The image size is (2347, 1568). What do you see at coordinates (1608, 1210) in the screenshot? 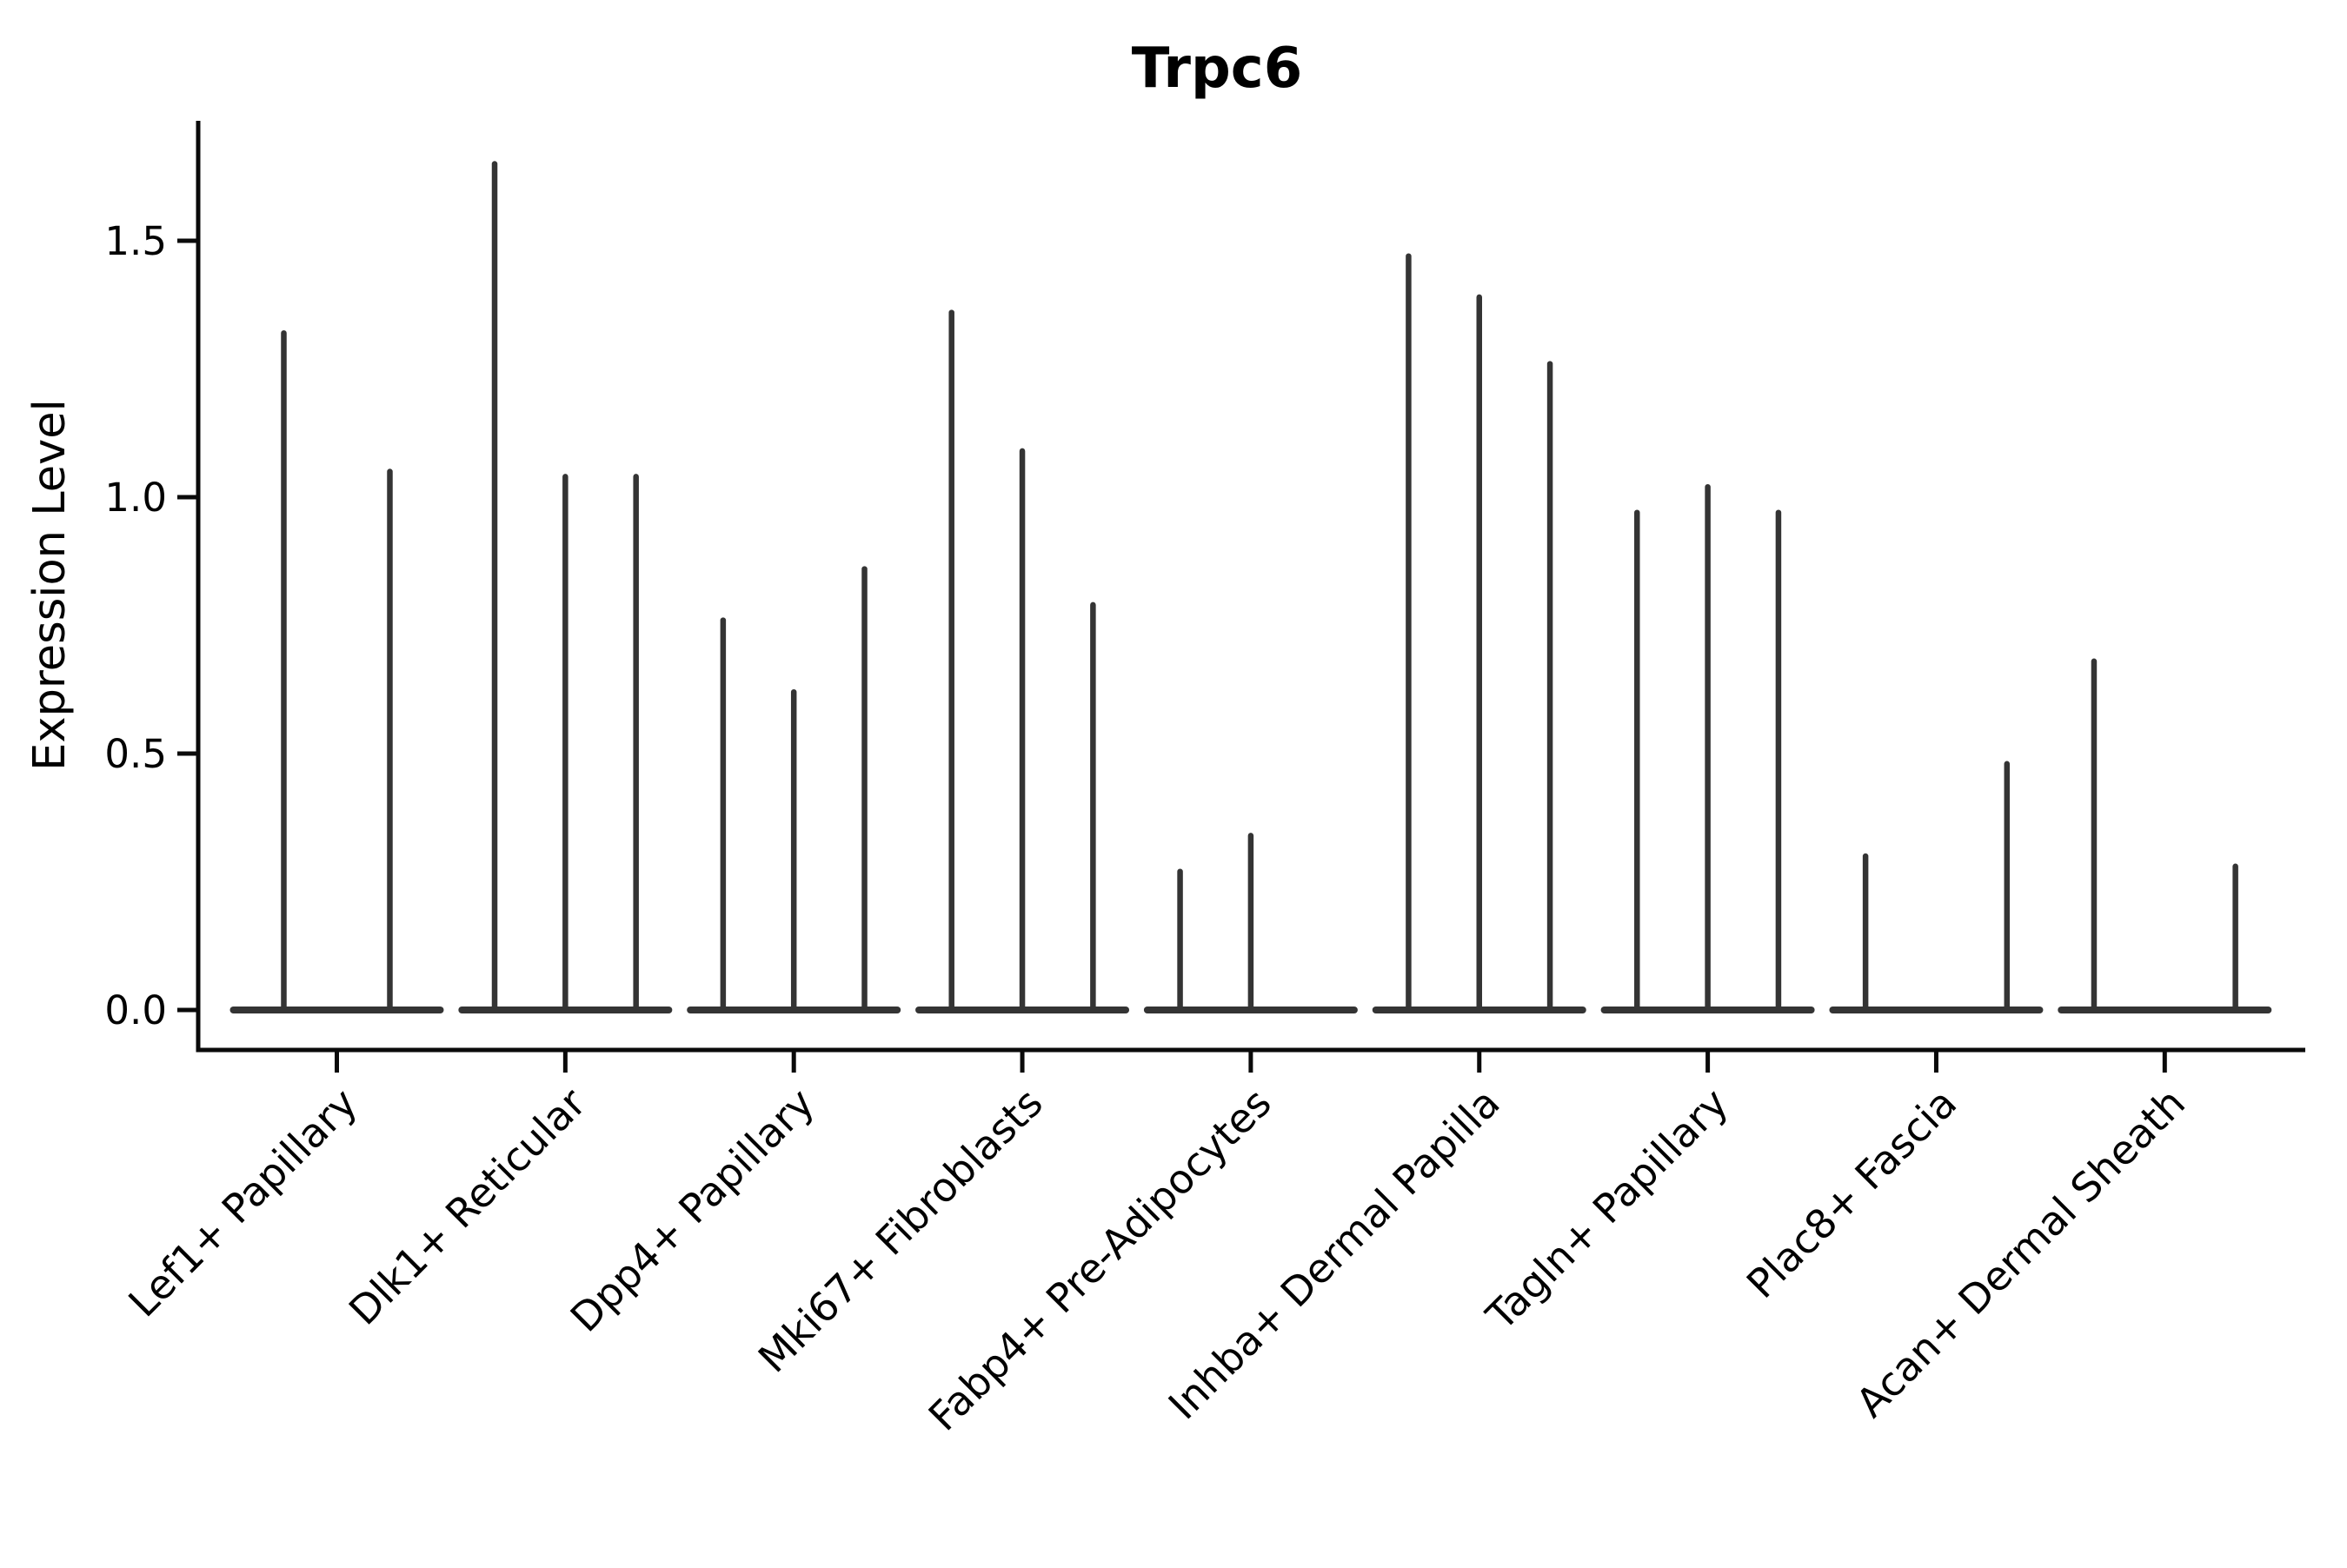
I see `x-tick-label: Tagln+ Papillary` at bounding box center [1608, 1210].